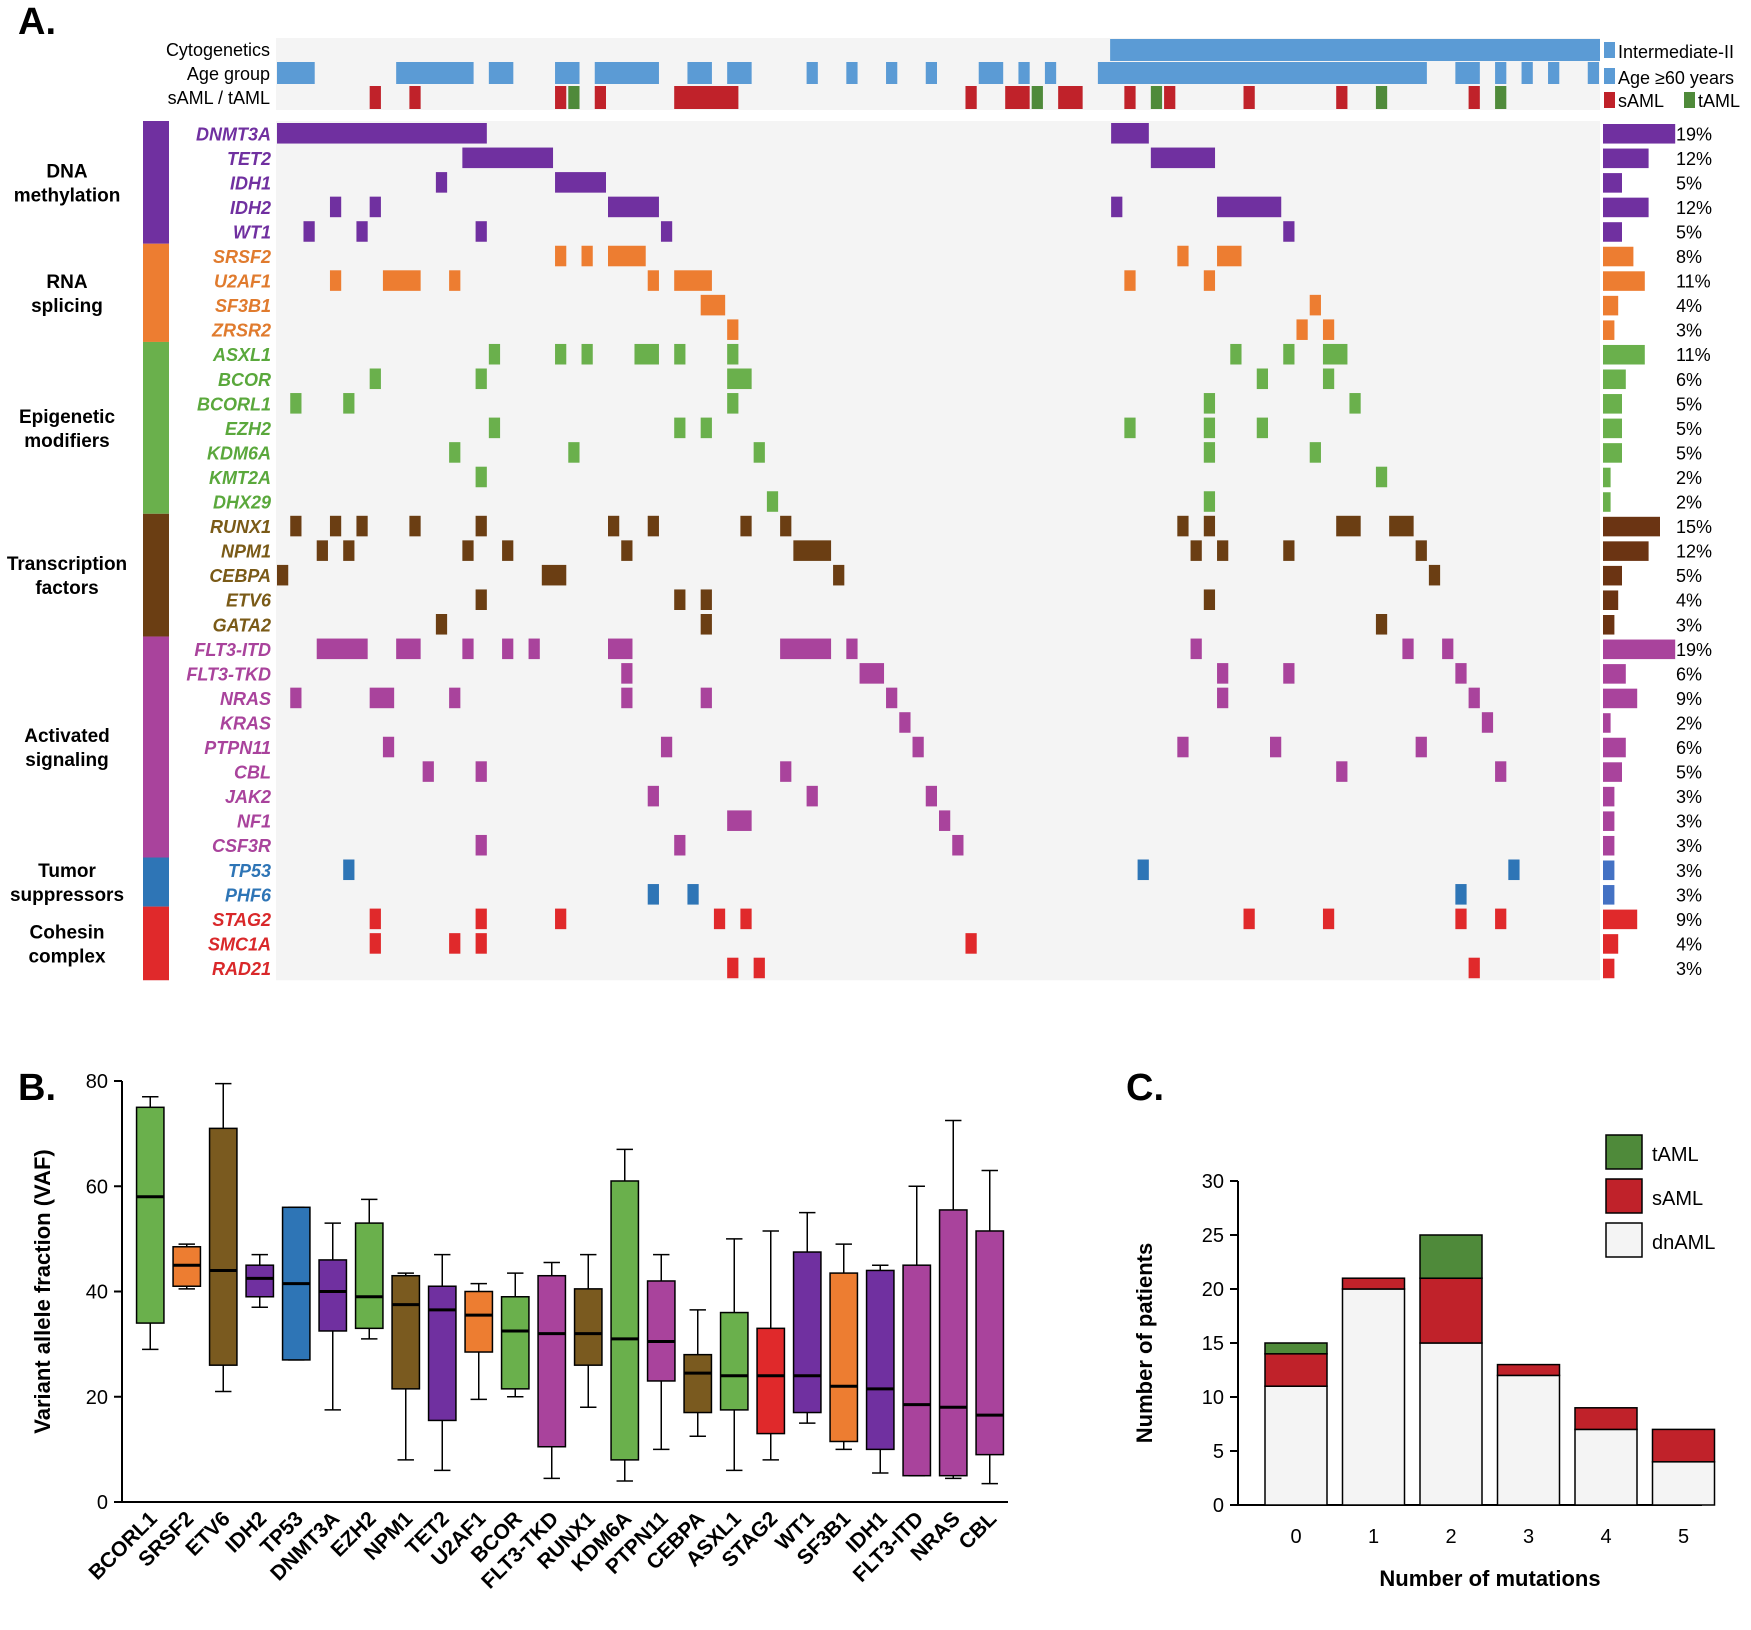 Image resolution: width=1751 pixels, height=1630 pixels. What do you see at coordinates (1296, 1445) in the screenshot?
I see `bar-dnaml` at bounding box center [1296, 1445].